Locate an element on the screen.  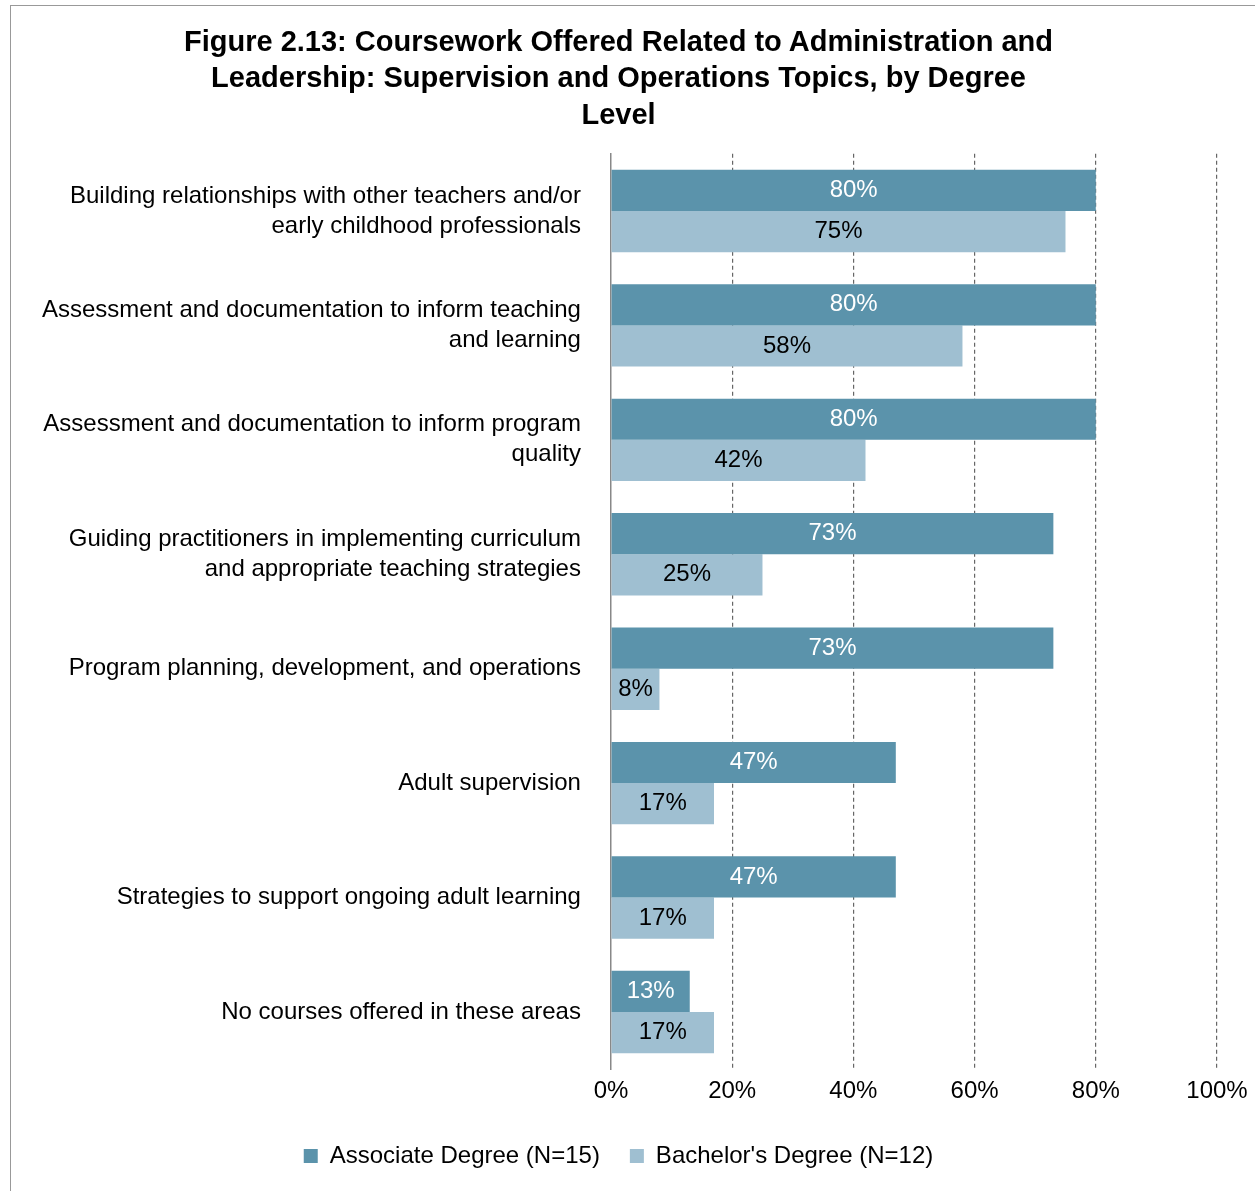
x-tick-label: 40% is located at coordinates (853, 1090).